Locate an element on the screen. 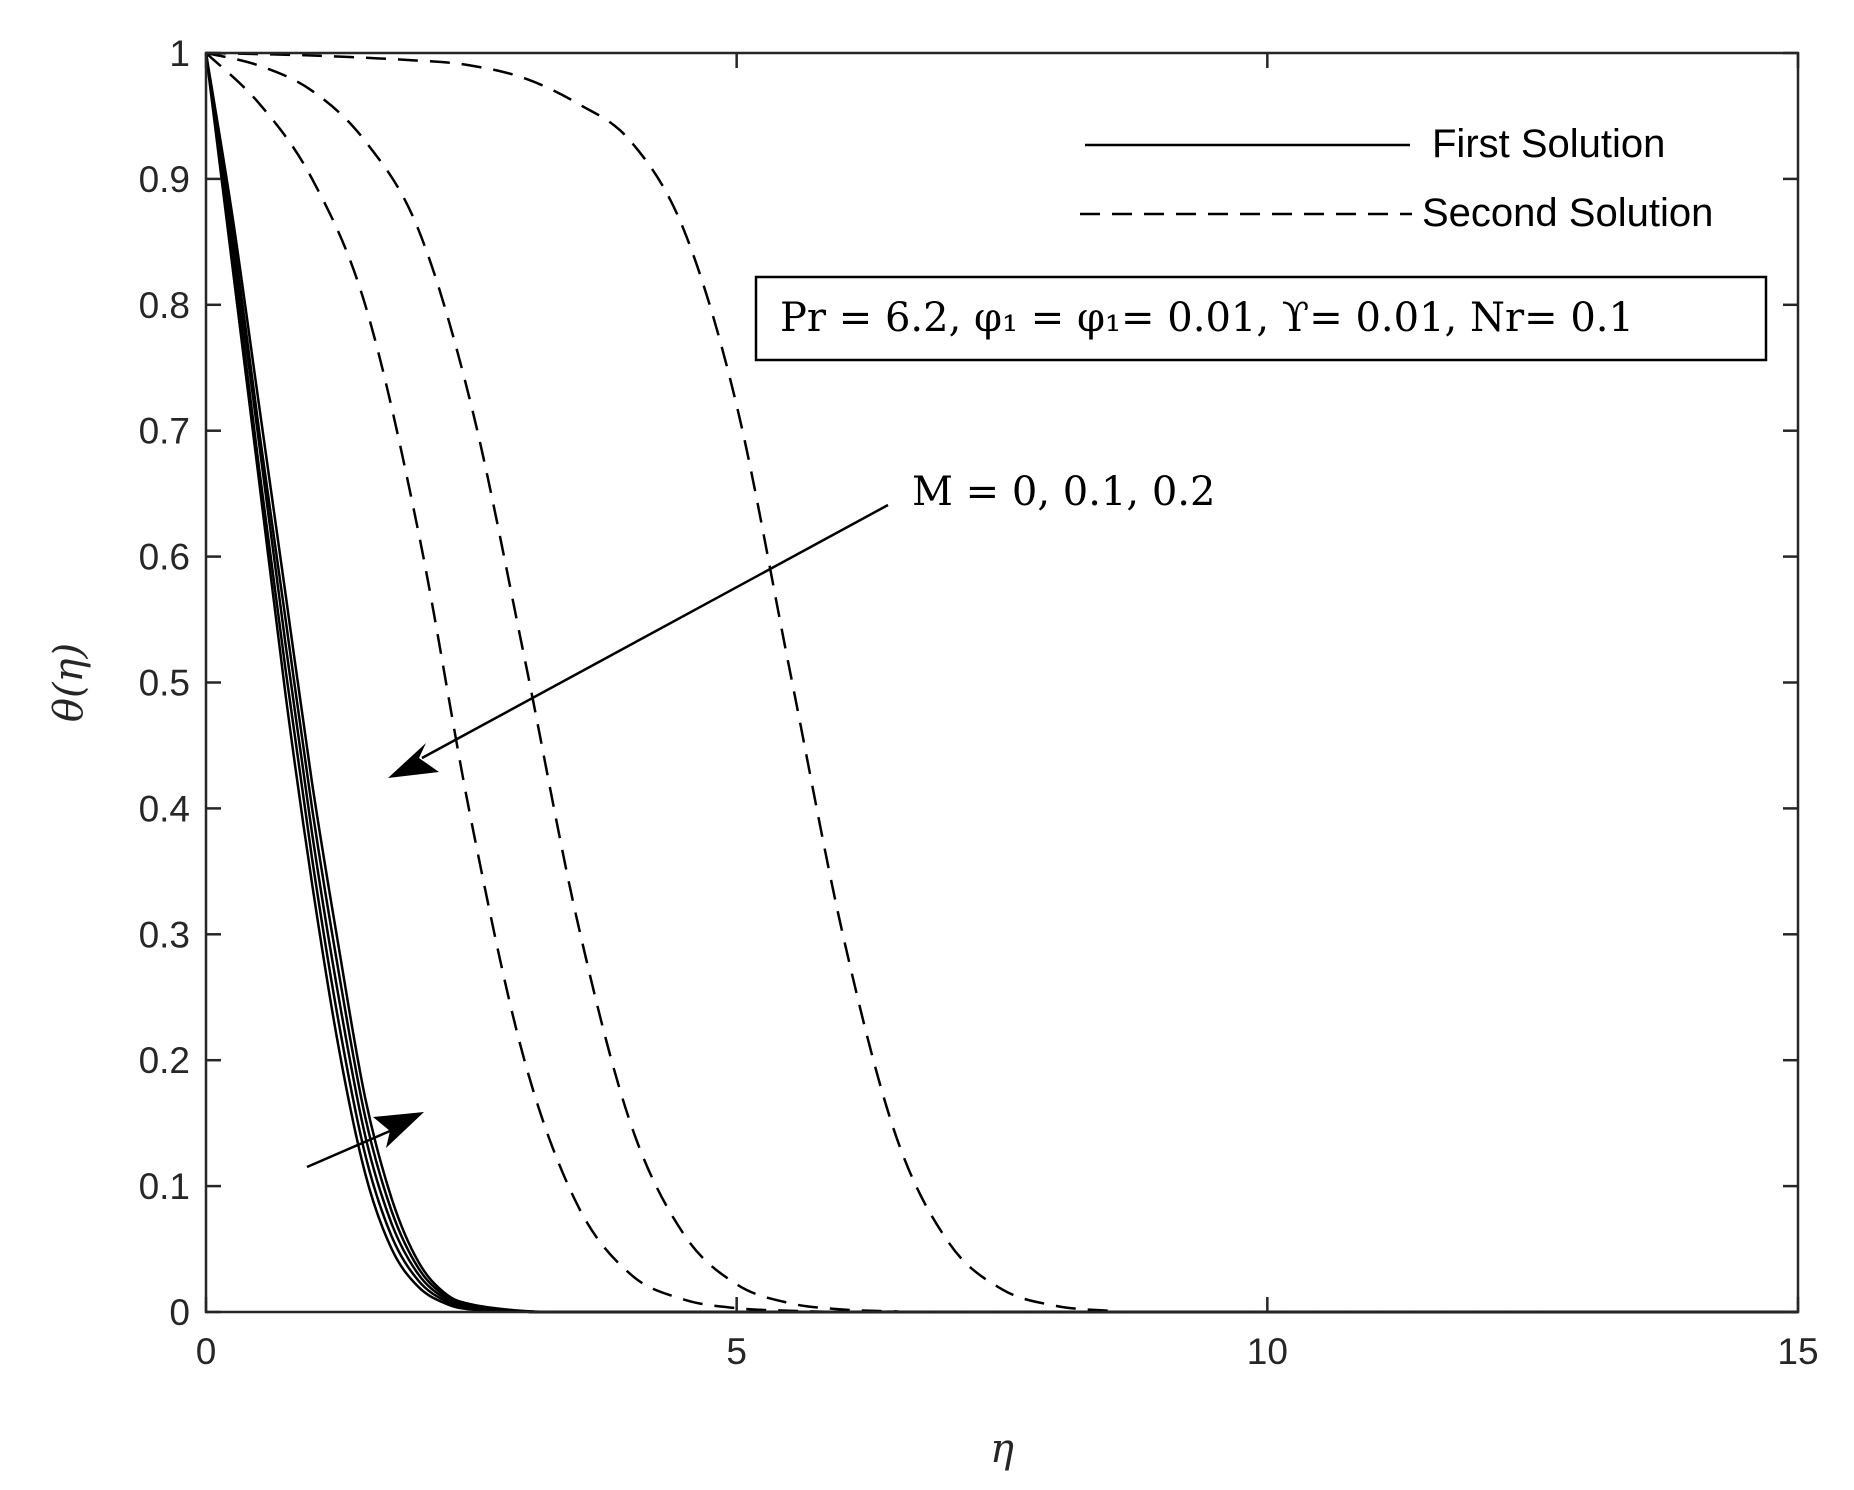  y-tick-label: 0.4 is located at coordinates (164, 808).